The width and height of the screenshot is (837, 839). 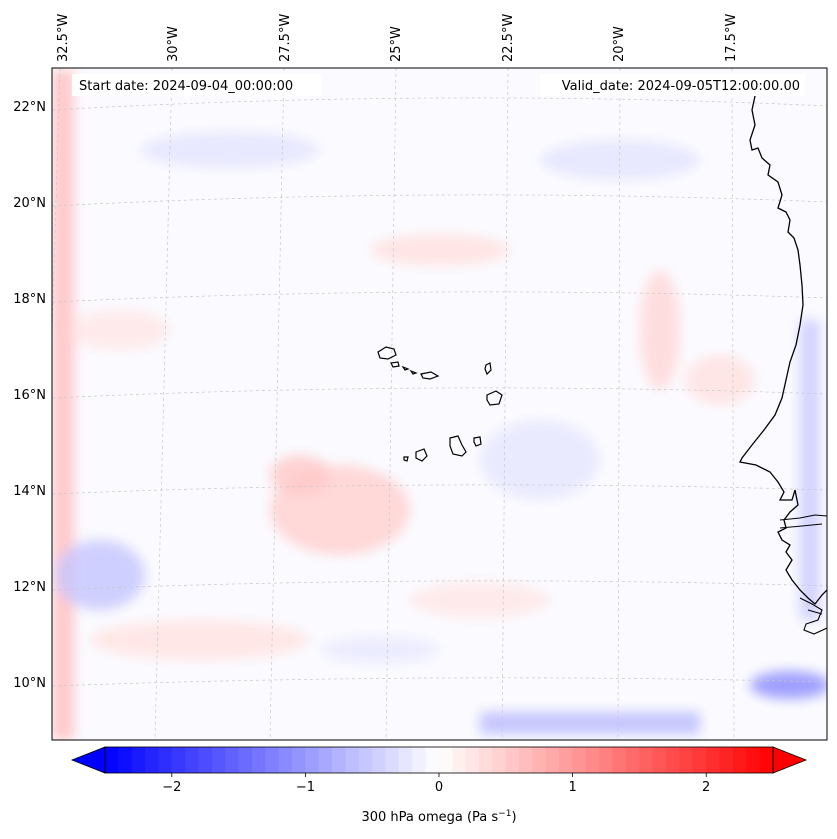 What do you see at coordinates (681, 86) in the screenshot?
I see `valid-date-label: Valid_date: 2024-09-05T12:00:00.00` at bounding box center [681, 86].